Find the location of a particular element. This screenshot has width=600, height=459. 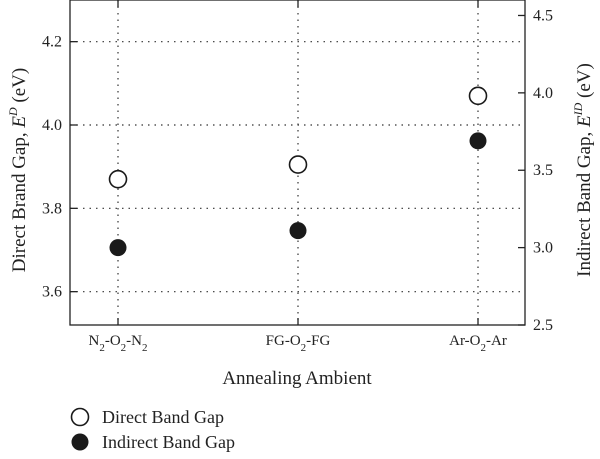

x-tick-labels: N2-O2-N2 FG-O2-FG Ar-O2-Ar is located at coordinates (298, 343).